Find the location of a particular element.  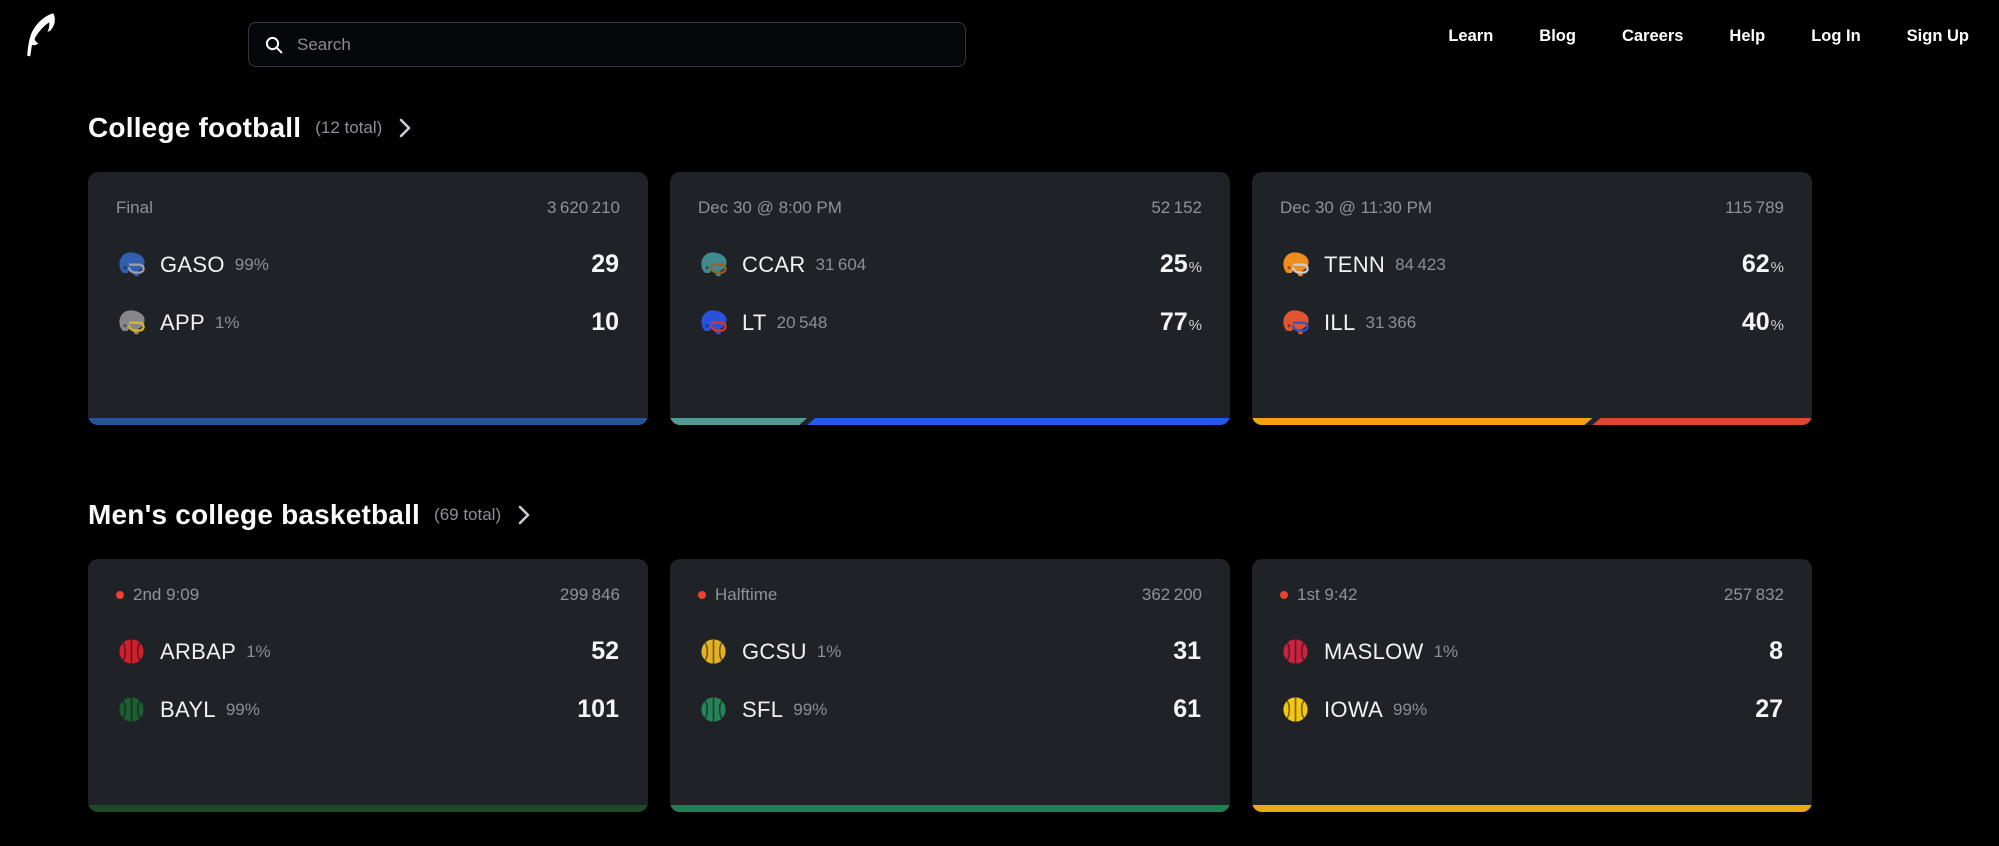

nav-link-help: Help is located at coordinates (1747, 35).